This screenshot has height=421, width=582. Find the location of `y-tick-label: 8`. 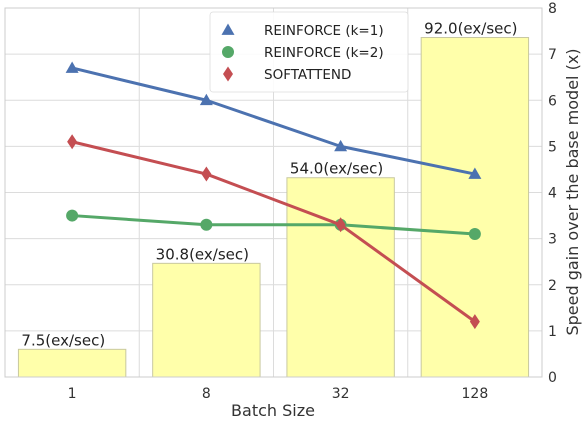

y-tick-label: 8 is located at coordinates (552, 9).